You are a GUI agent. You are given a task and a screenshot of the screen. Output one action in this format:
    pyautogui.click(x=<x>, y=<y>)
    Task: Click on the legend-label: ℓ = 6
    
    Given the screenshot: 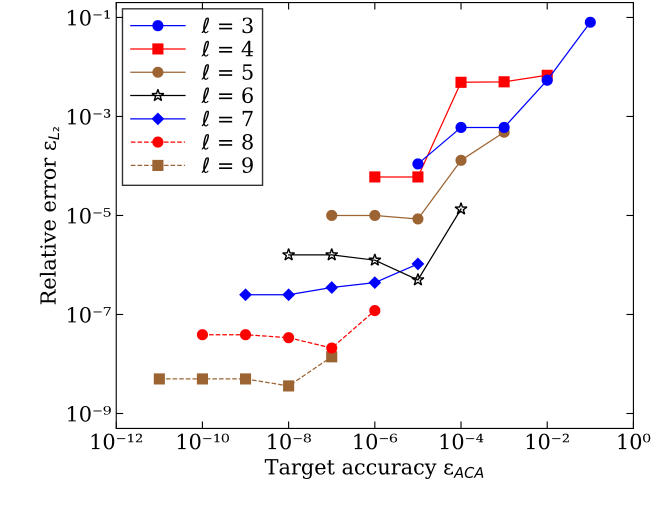 What is the action you would take?
    pyautogui.click(x=227, y=95)
    